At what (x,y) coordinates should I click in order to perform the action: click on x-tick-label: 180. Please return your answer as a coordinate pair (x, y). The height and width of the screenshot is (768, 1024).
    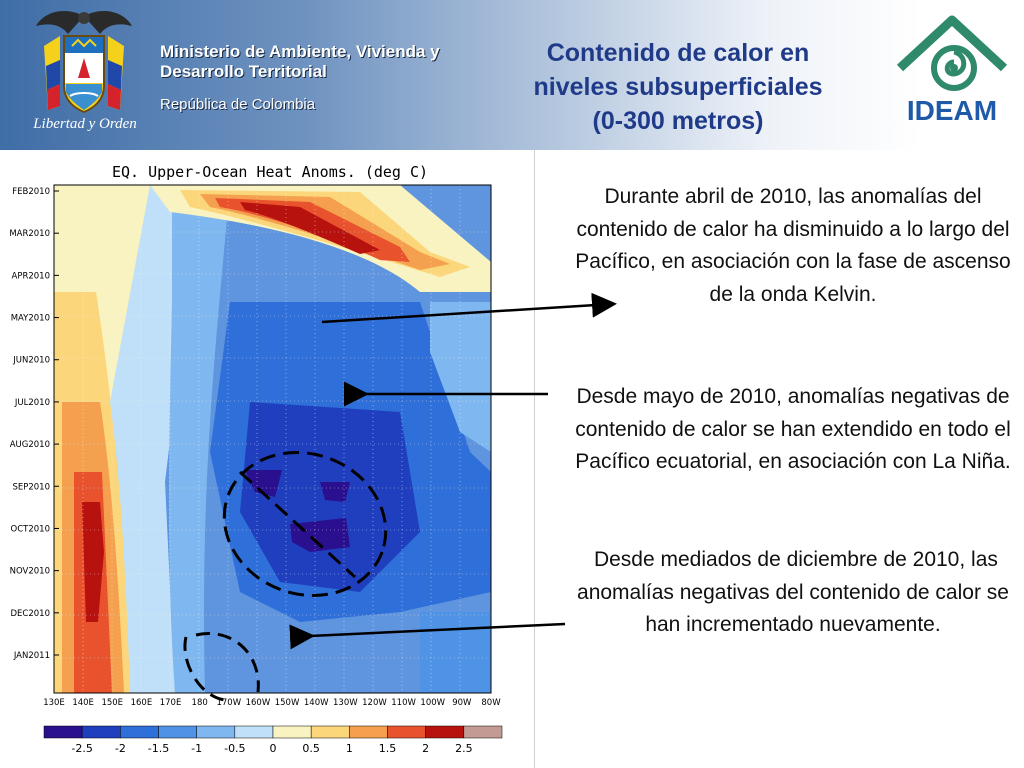
    Looking at the image, I should click on (200, 703).